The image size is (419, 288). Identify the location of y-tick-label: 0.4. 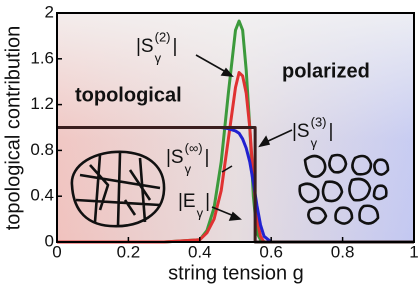
(42, 195).